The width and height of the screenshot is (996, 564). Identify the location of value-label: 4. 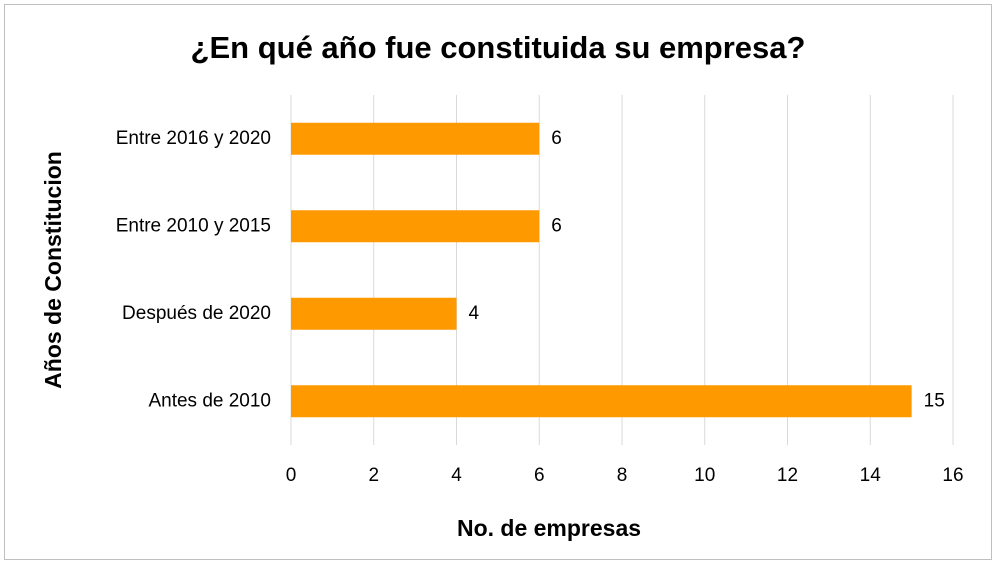
(474, 313).